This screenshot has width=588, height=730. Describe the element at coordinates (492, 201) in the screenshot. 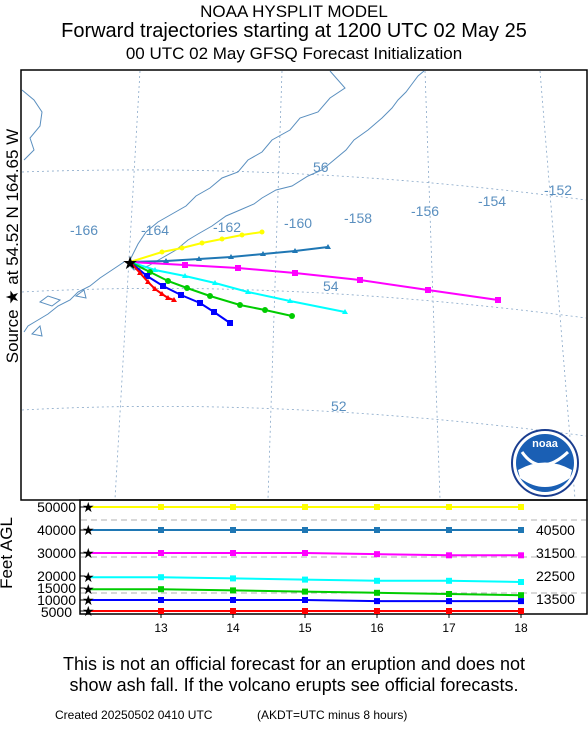

I see `longitude-label: -154` at that location.